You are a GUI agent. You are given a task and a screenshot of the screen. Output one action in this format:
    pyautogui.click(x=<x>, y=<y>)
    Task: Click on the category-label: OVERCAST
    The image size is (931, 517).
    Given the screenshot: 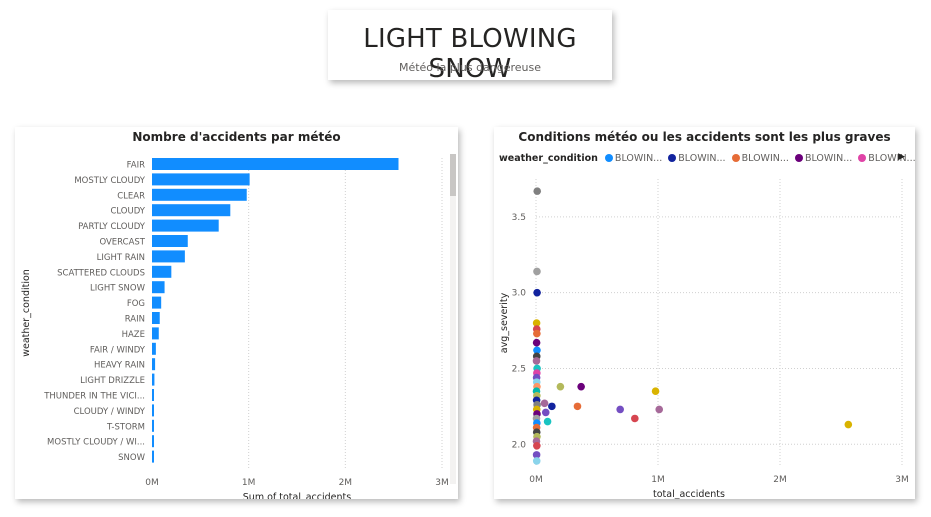 What is the action you would take?
    pyautogui.click(x=122, y=243)
    